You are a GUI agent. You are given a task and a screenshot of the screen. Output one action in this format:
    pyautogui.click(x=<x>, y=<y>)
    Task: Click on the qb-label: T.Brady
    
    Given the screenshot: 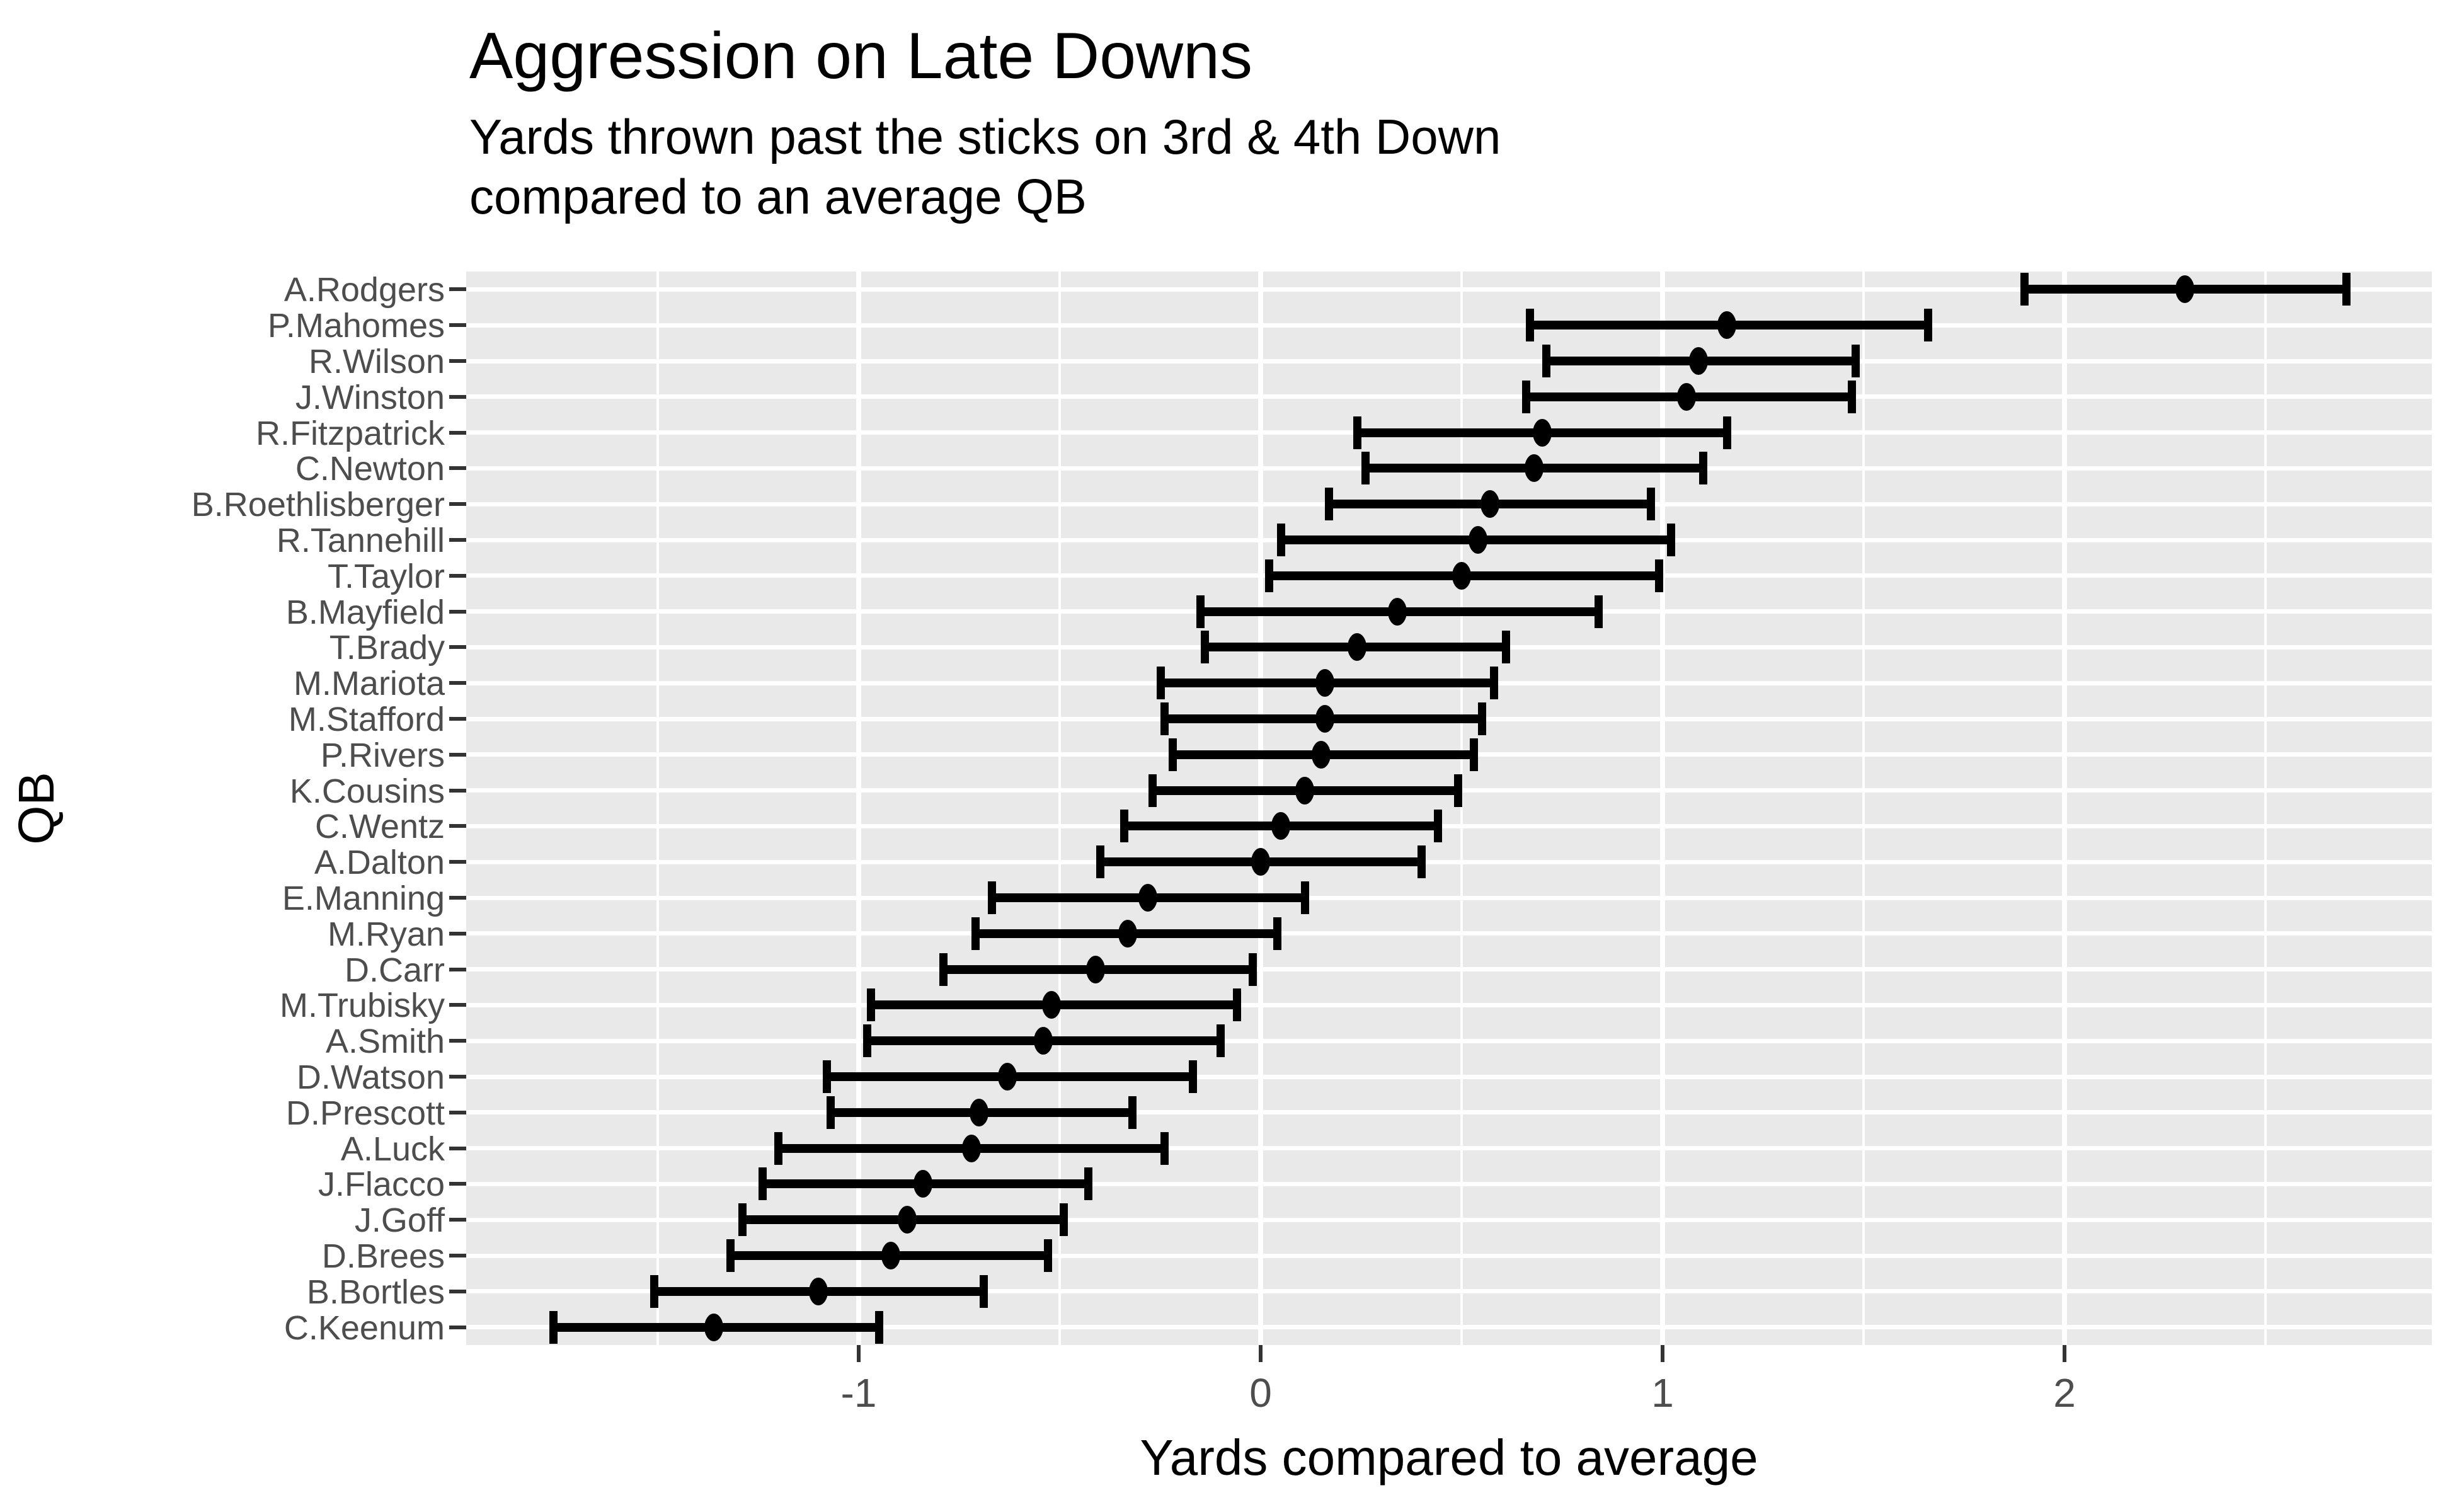 What is the action you would take?
    pyautogui.click(x=387, y=648)
    